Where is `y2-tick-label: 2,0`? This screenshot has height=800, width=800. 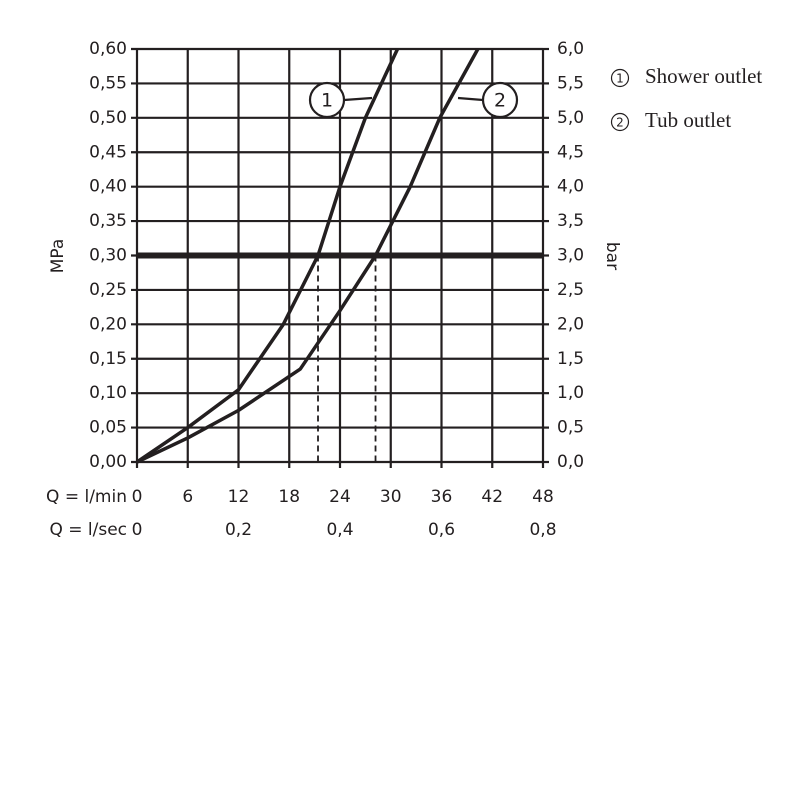 y2-tick-label: 2,0 is located at coordinates (570, 324).